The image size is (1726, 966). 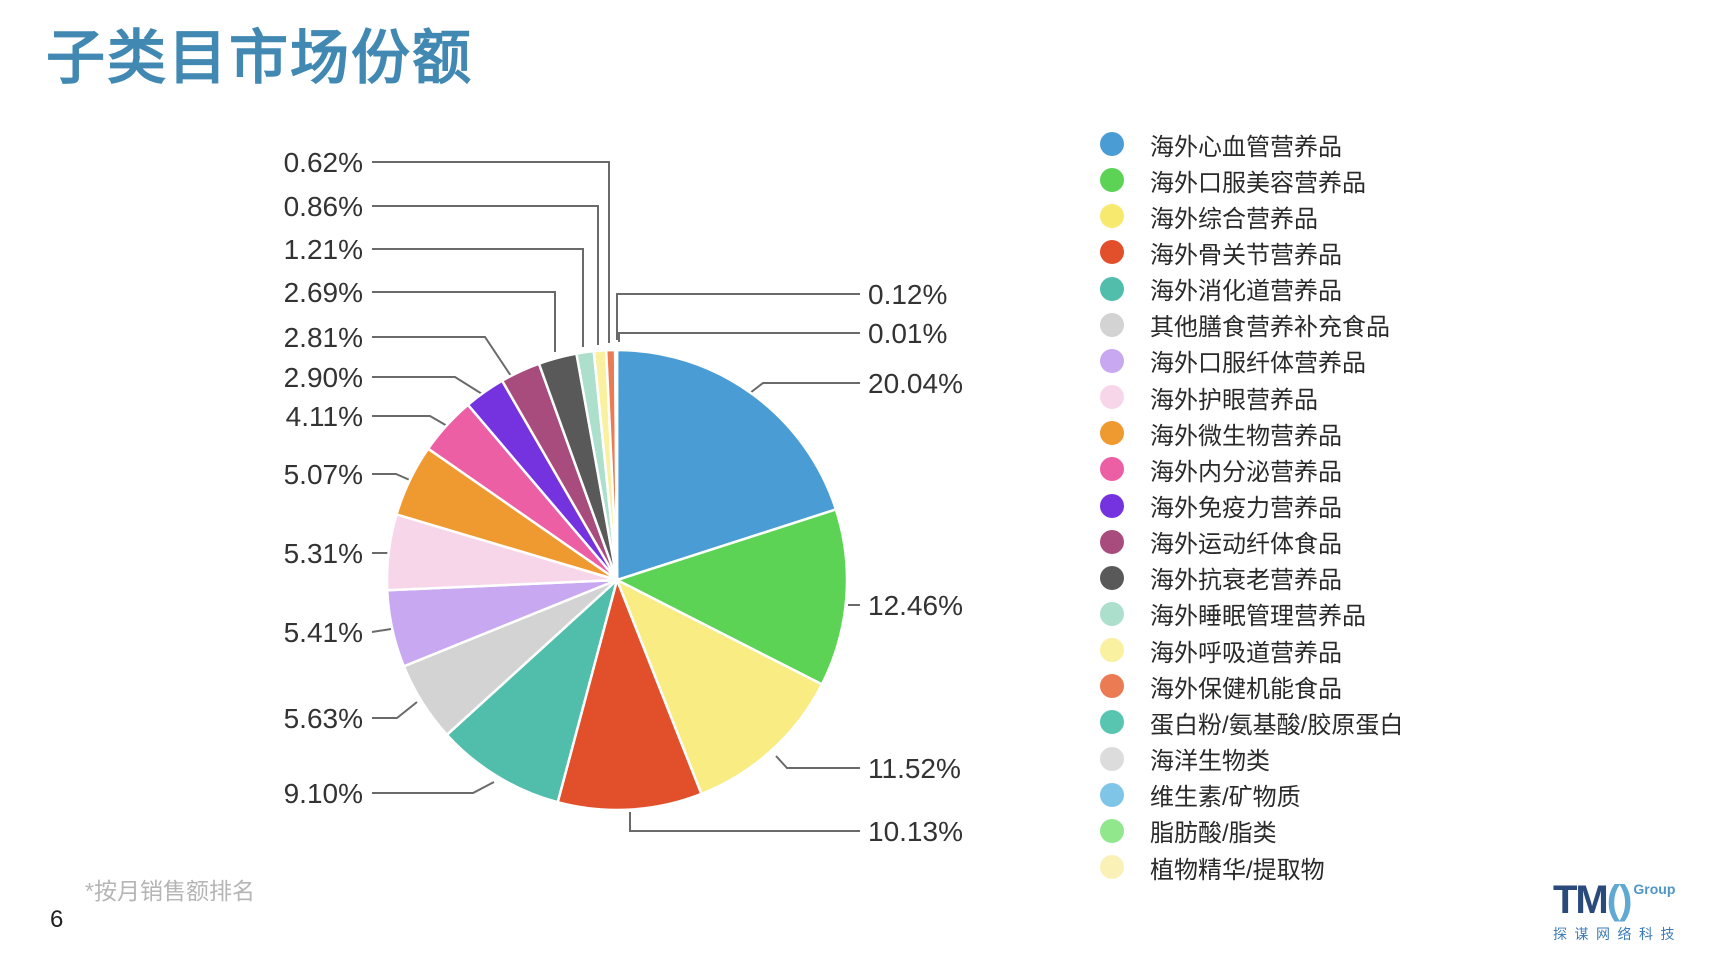 I want to click on legend-item: 蛋白粉/氨基酸/胶原蛋白, so click(x=1251, y=722).